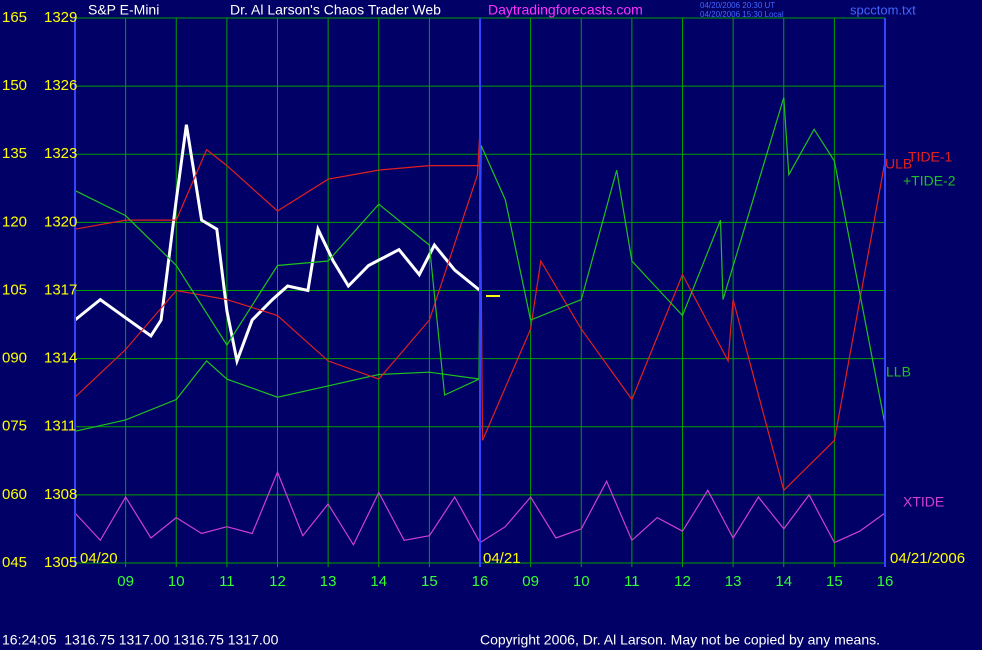  What do you see at coordinates (929, 181) in the screenshot?
I see `series-label: +TIDE-2` at bounding box center [929, 181].